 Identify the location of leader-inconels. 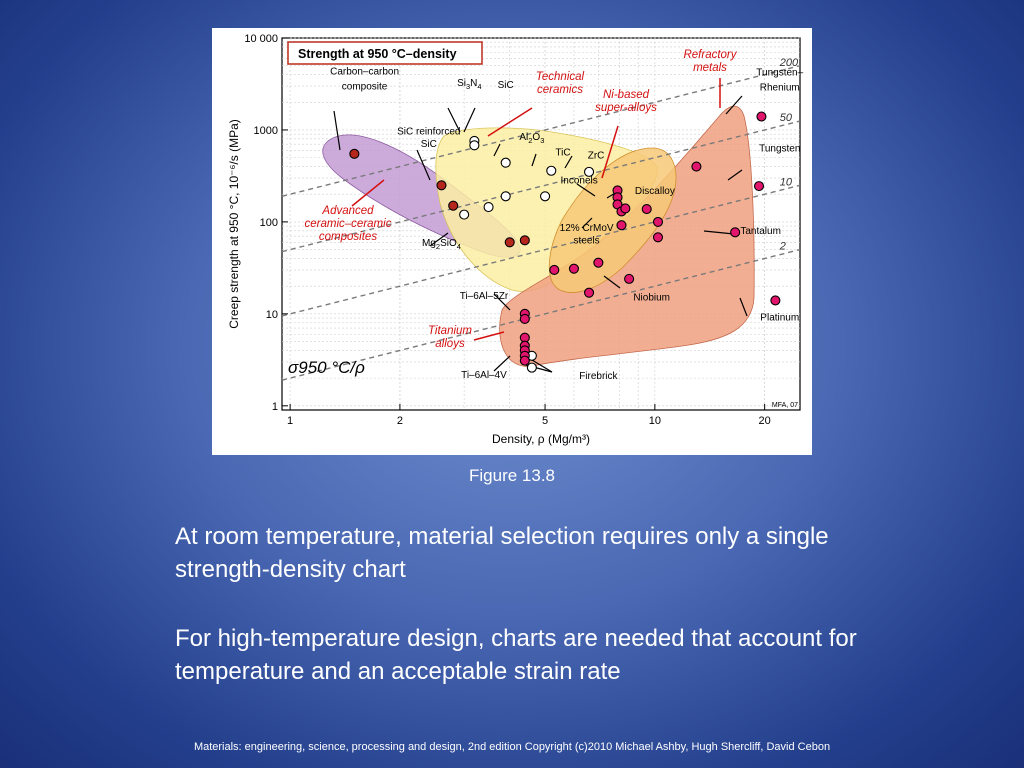
(586, 190).